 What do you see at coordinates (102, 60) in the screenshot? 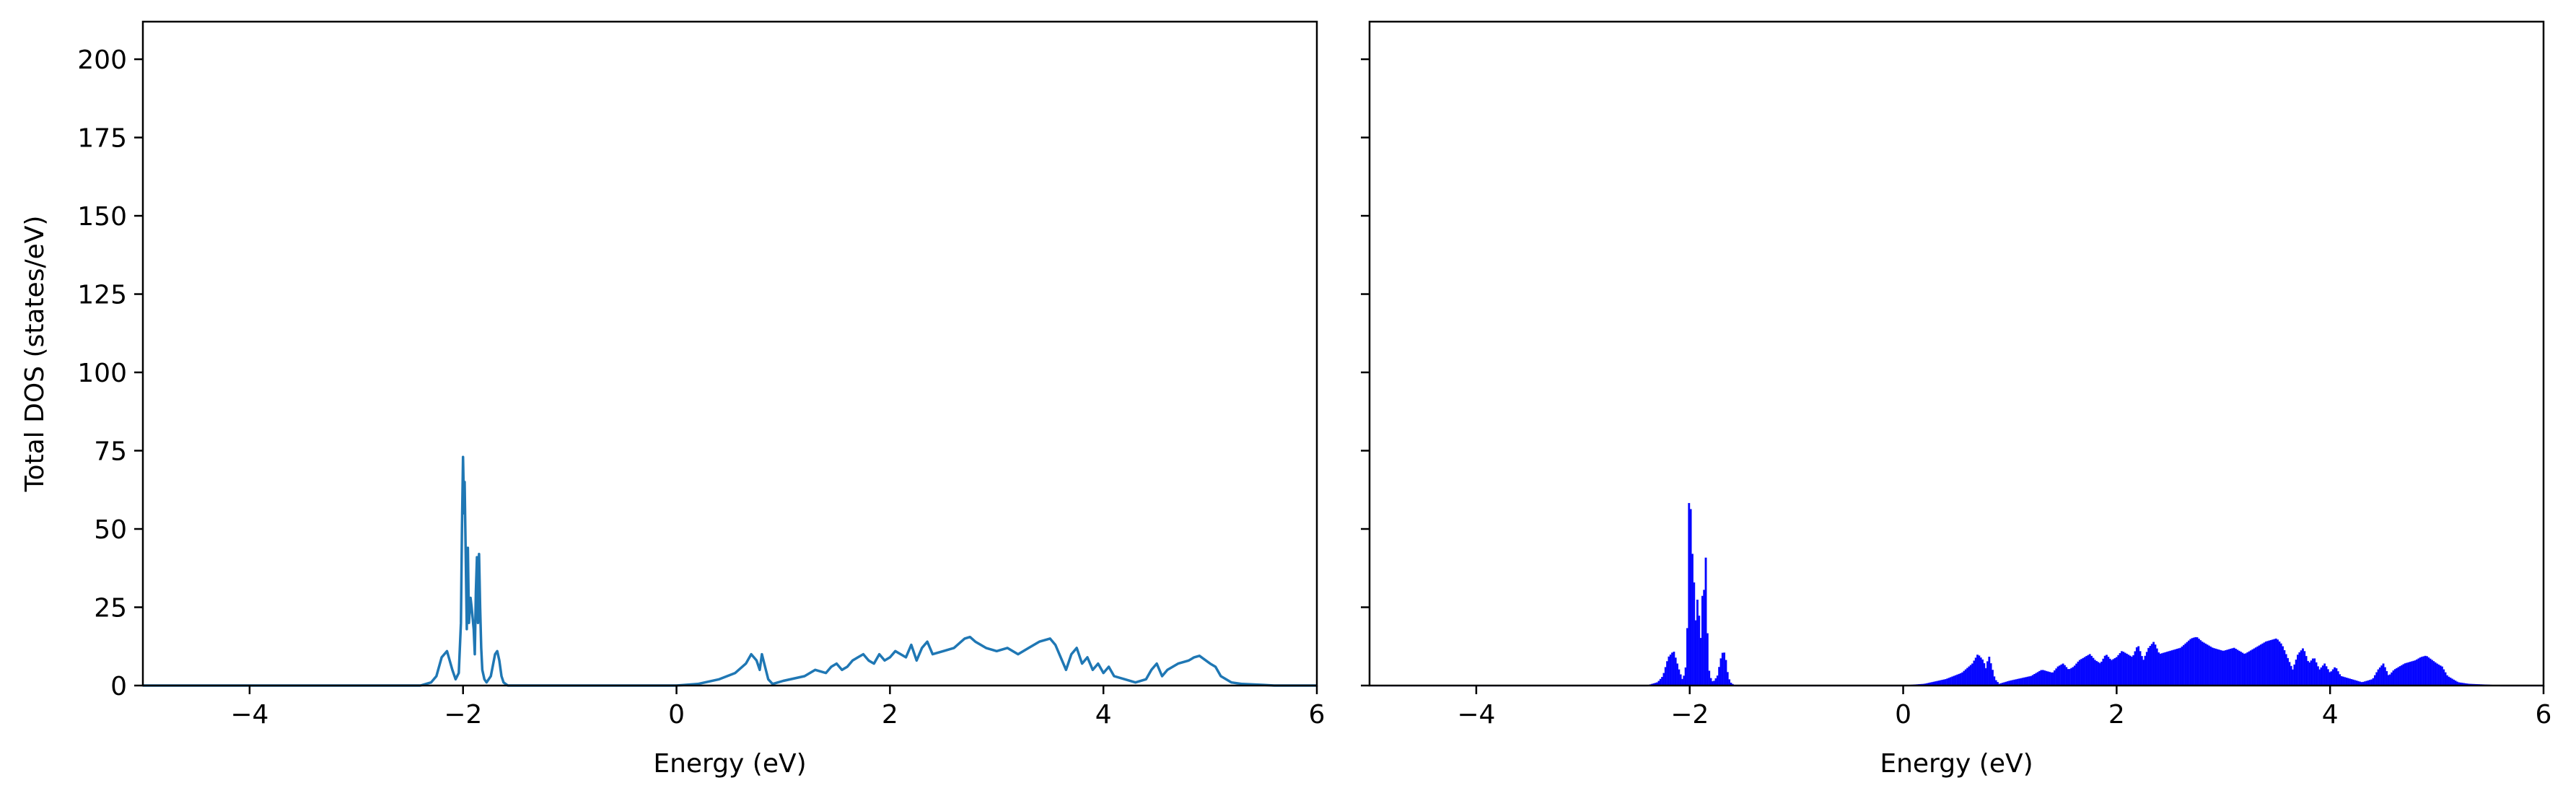
I see `y-tick-label: 200` at bounding box center [102, 60].